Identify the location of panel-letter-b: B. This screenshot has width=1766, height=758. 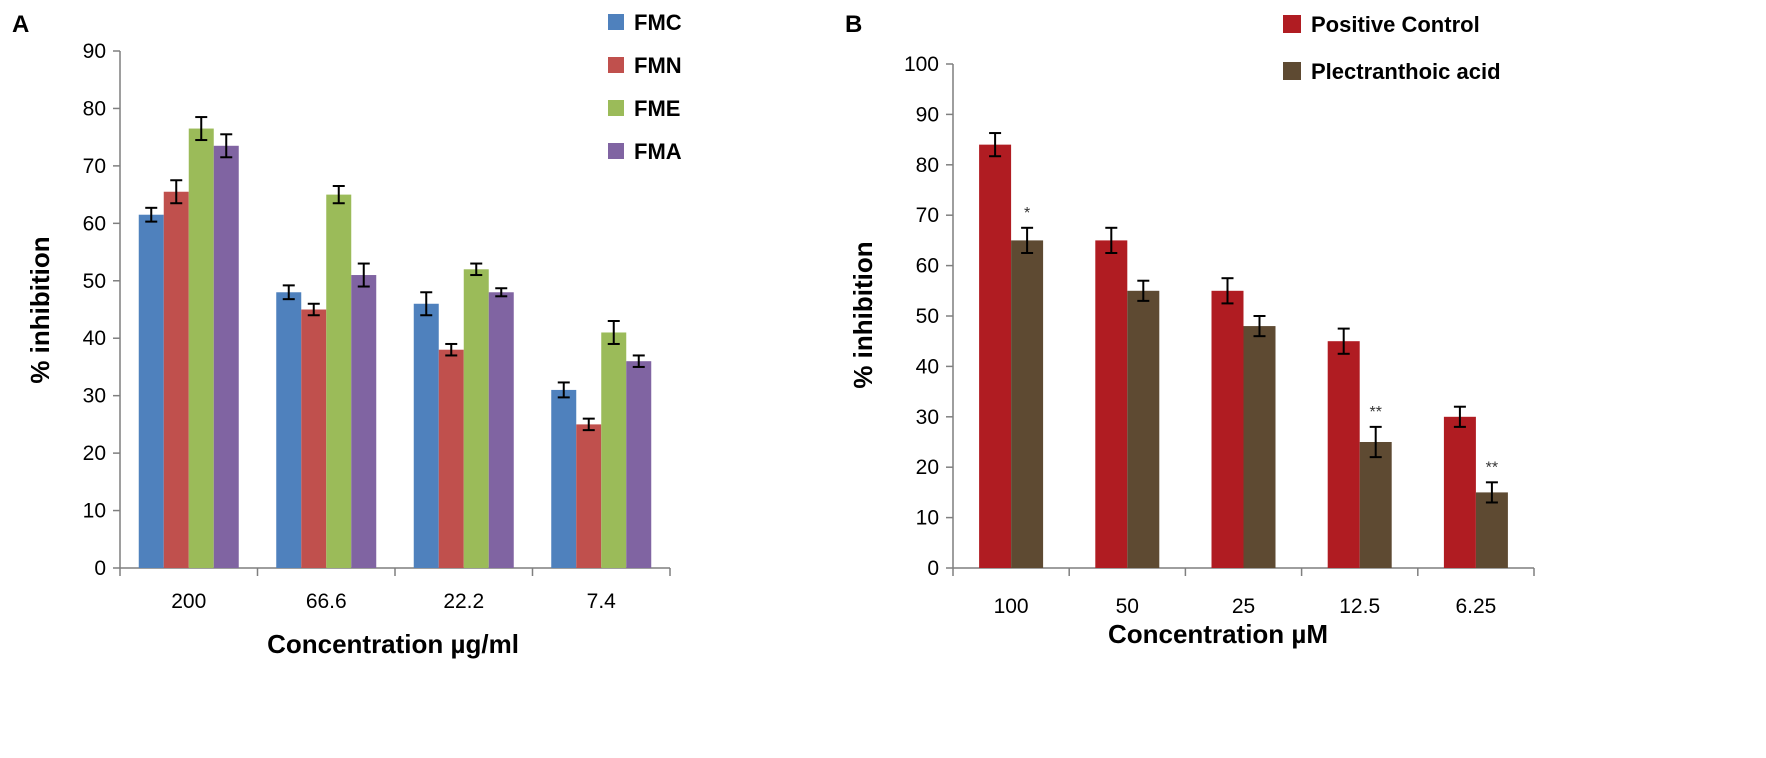
(853, 24).